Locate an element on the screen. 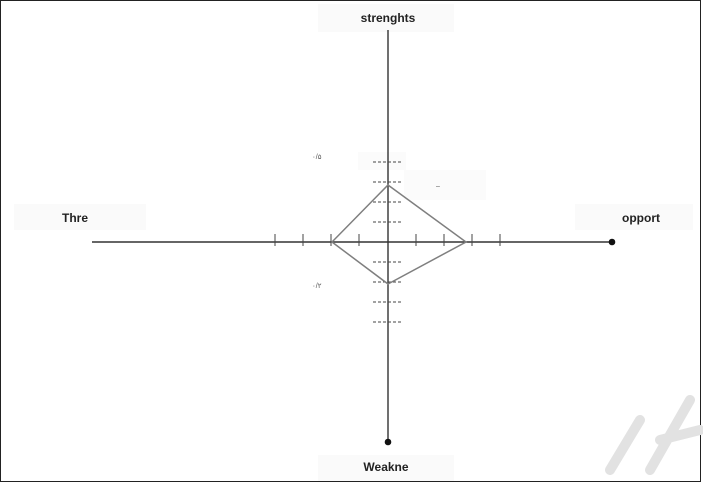  left-label-box is located at coordinates (80, 217).